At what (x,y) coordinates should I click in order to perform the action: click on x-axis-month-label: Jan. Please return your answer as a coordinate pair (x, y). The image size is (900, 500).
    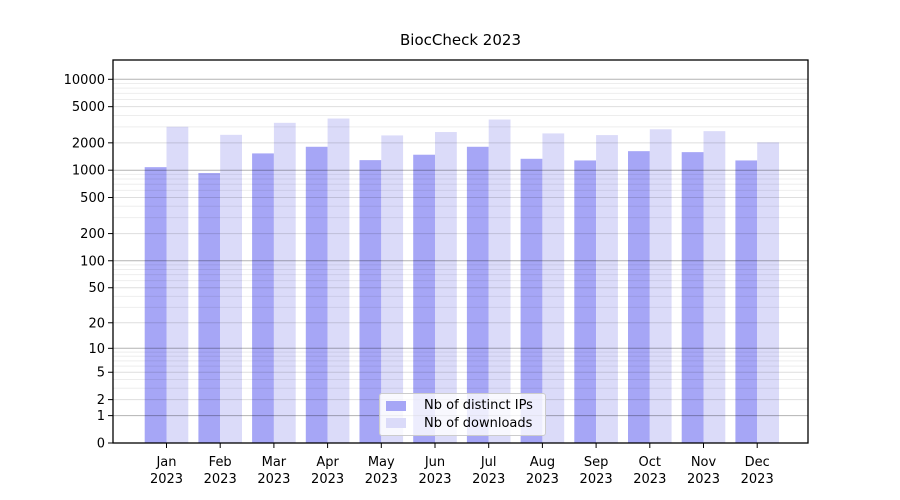
    Looking at the image, I should click on (165, 462).